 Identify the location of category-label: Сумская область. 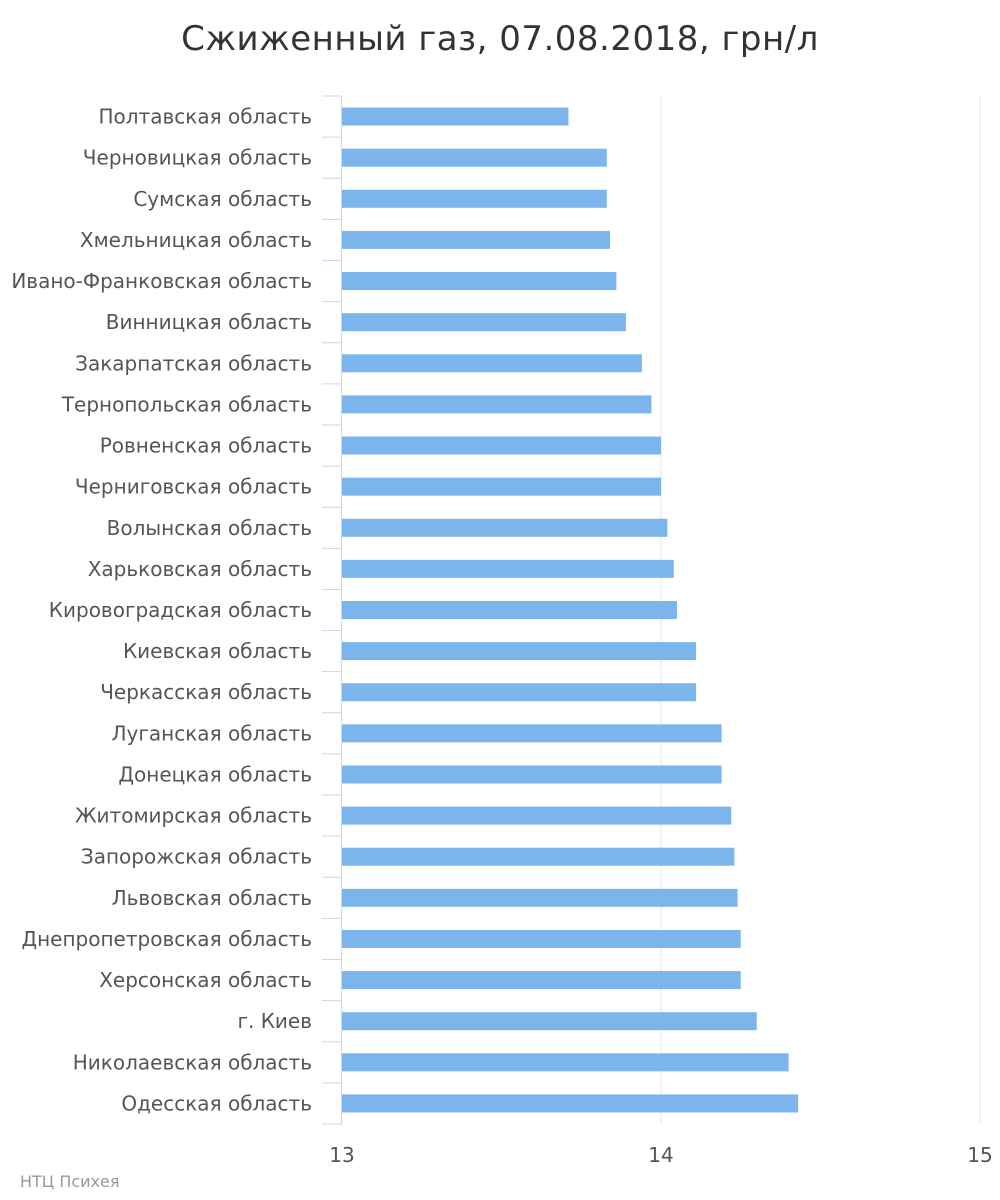
(222, 199).